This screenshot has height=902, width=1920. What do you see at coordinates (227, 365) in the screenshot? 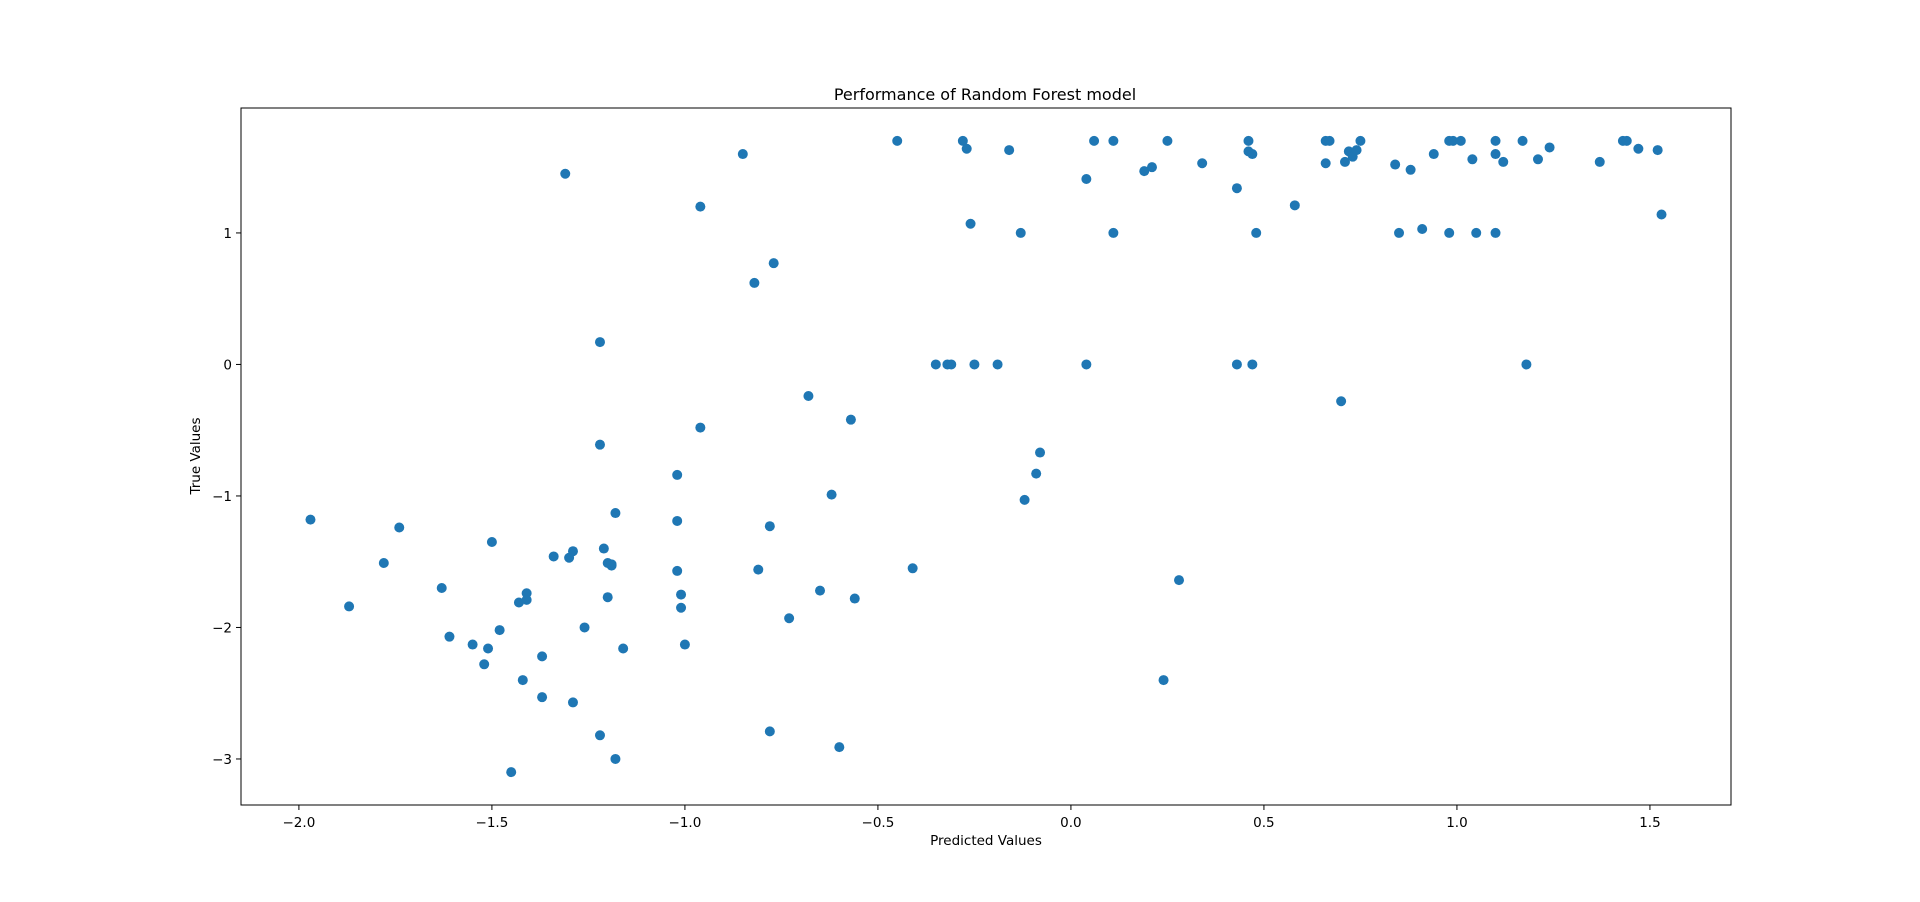
I see `y-tick-label: 0` at bounding box center [227, 365].